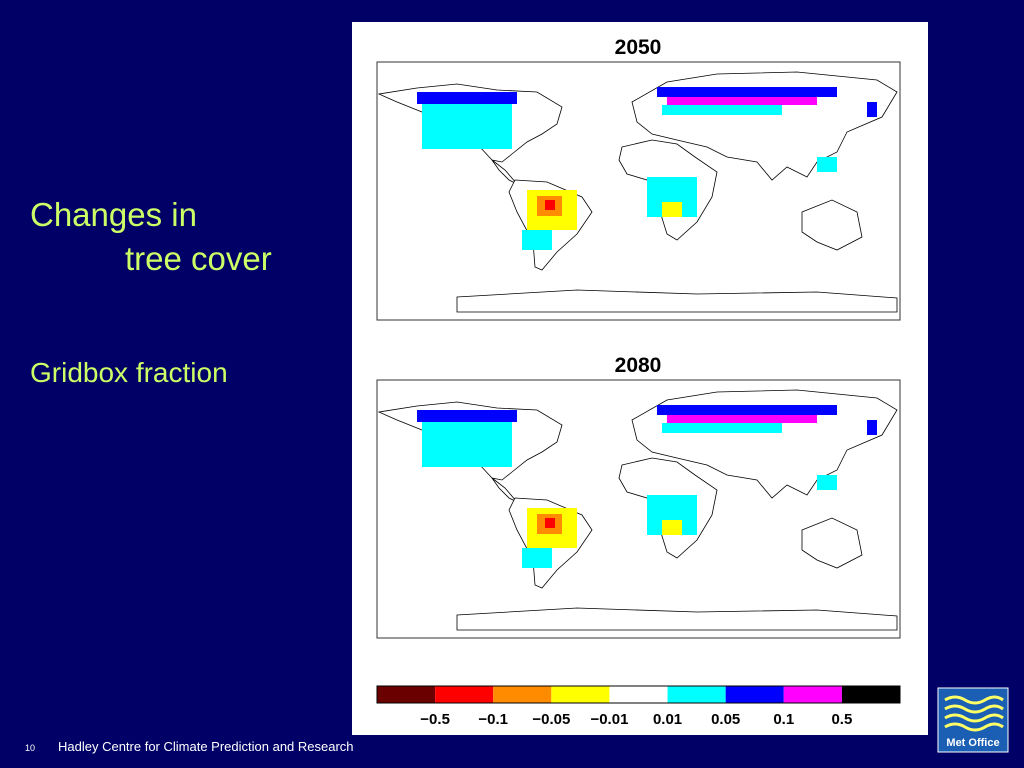 Image resolution: width=1024 pixels, height=768 pixels. I want to click on logo-text: Met Office, so click(972, 743).